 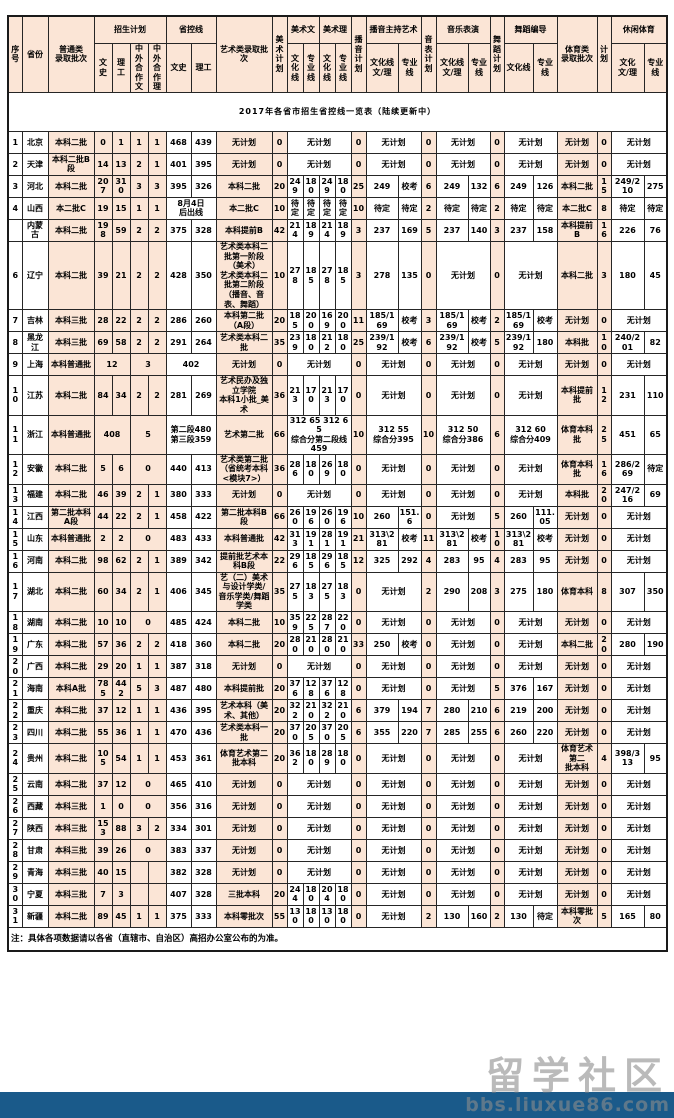 What do you see at coordinates (577, 395) in the screenshot?
I see `cell: 本科提前批` at bounding box center [577, 395].